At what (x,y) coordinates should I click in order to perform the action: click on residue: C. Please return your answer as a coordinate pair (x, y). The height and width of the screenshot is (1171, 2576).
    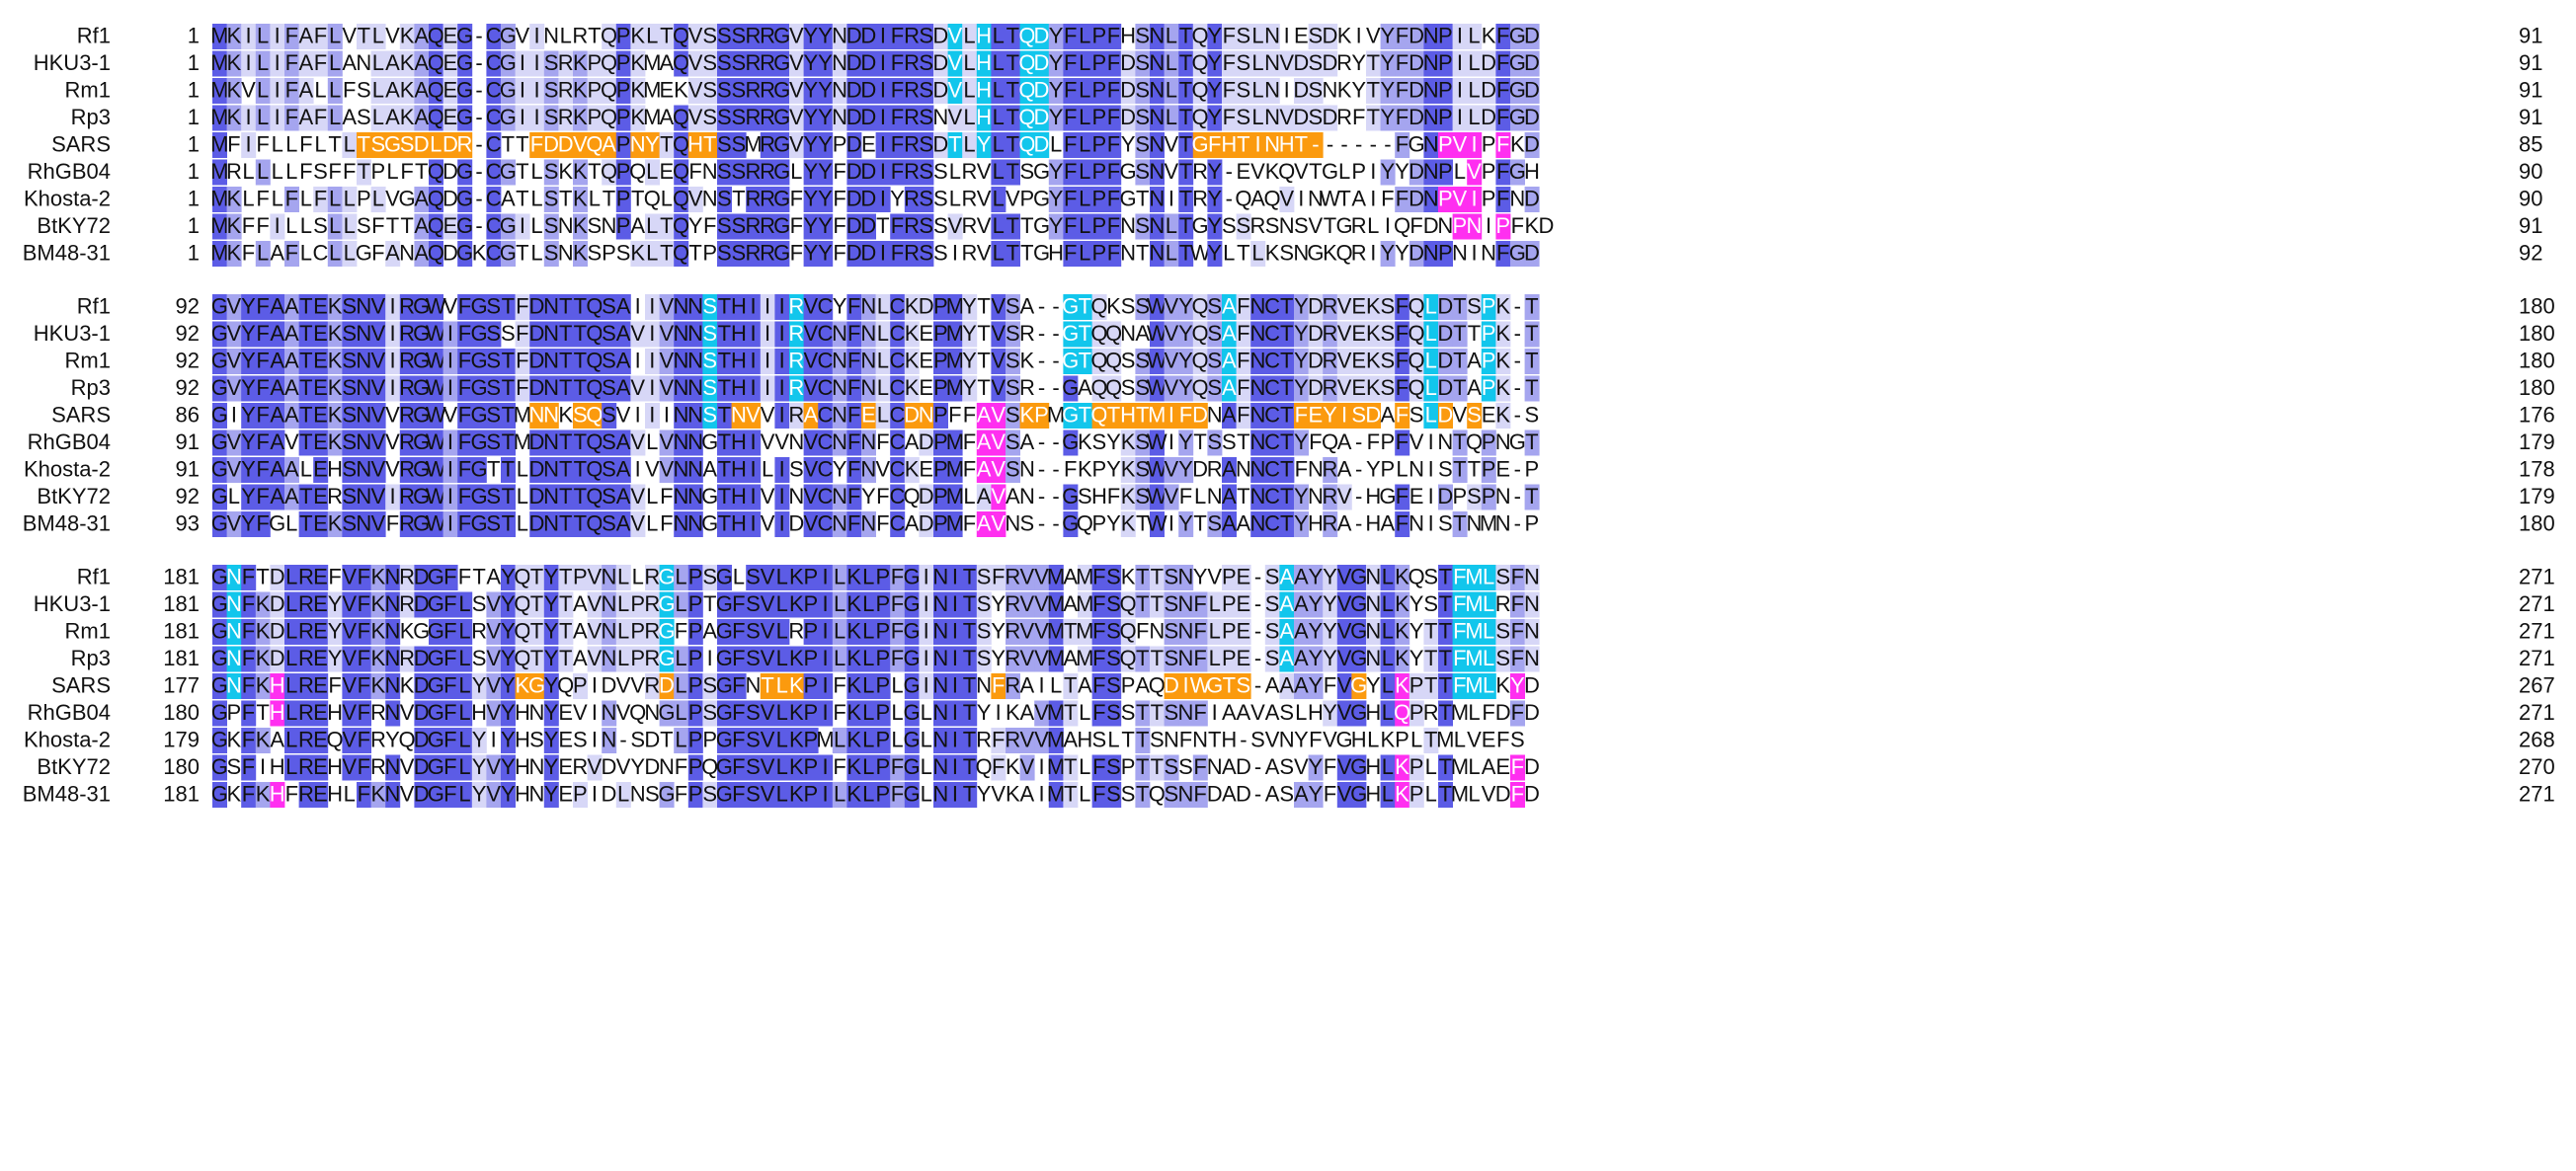
    Looking at the image, I should click on (898, 415).